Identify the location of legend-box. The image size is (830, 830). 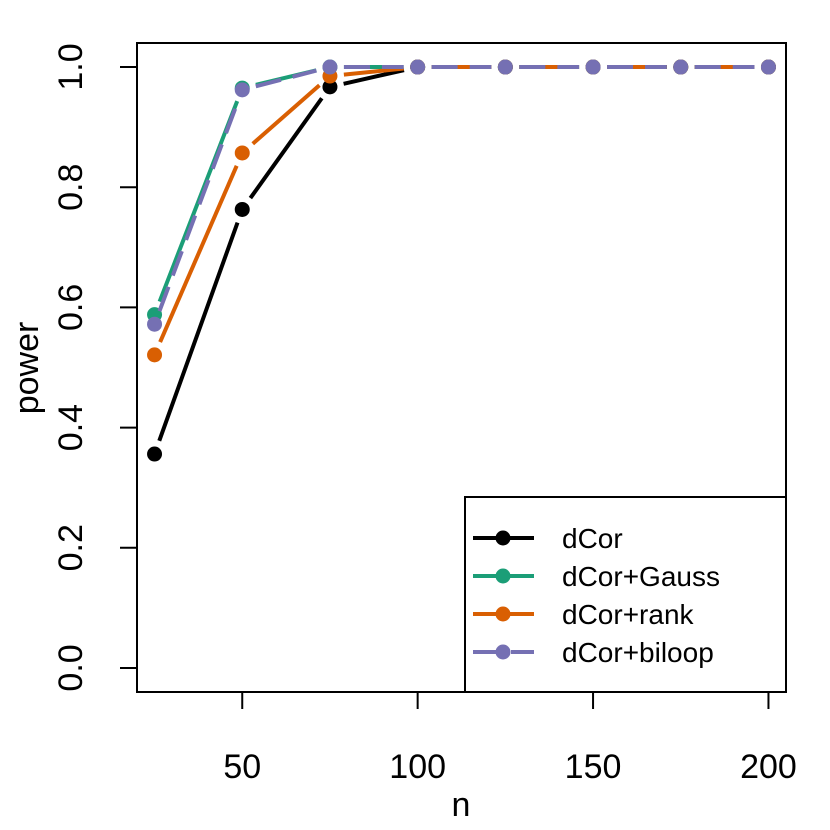
(625, 594).